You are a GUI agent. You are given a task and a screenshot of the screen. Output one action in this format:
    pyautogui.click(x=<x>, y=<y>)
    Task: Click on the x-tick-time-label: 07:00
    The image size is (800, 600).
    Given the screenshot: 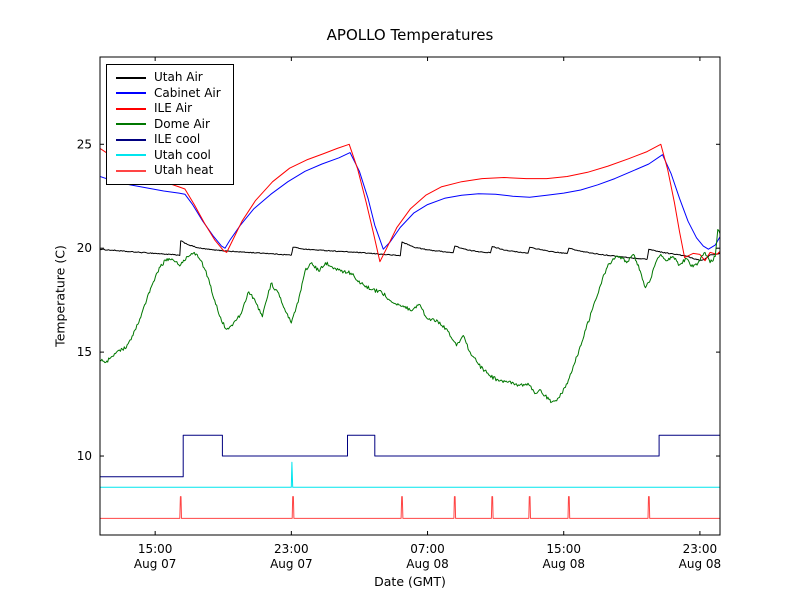 What is the action you would take?
    pyautogui.click(x=427, y=549)
    